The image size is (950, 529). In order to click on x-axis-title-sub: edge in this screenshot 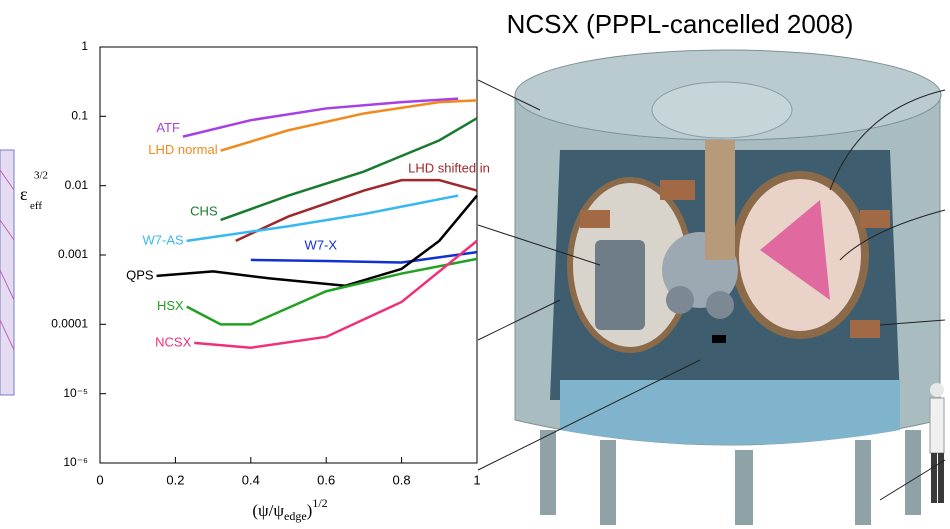, I will do `click(295, 516)`.